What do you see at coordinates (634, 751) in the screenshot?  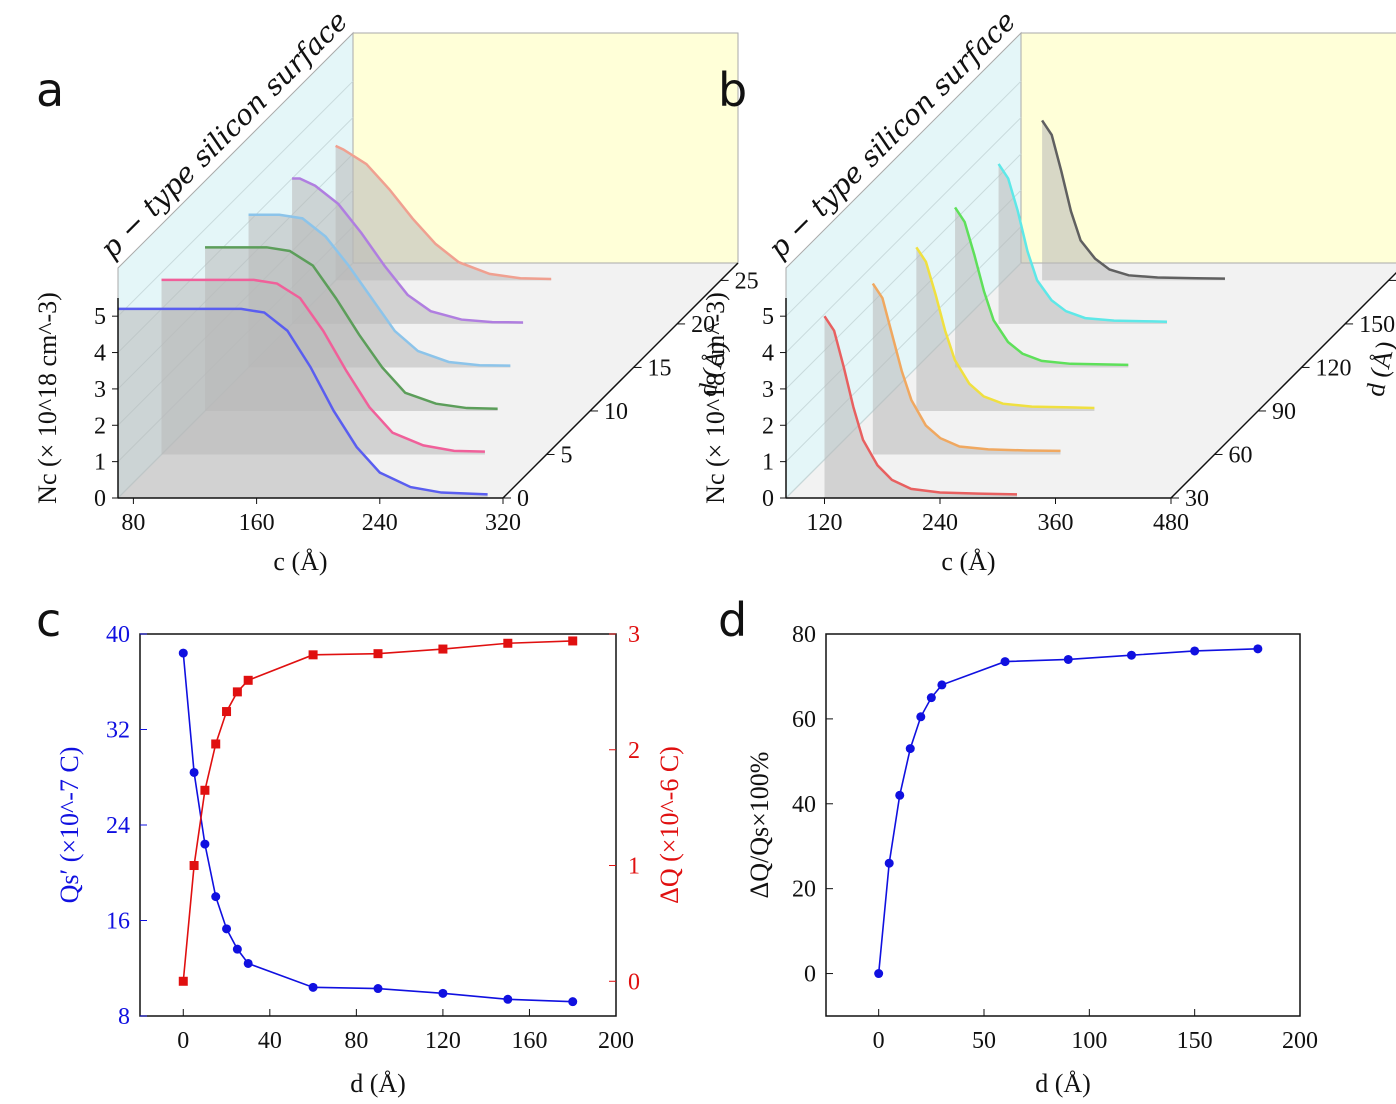 I see `y2-tick-label: 2` at bounding box center [634, 751].